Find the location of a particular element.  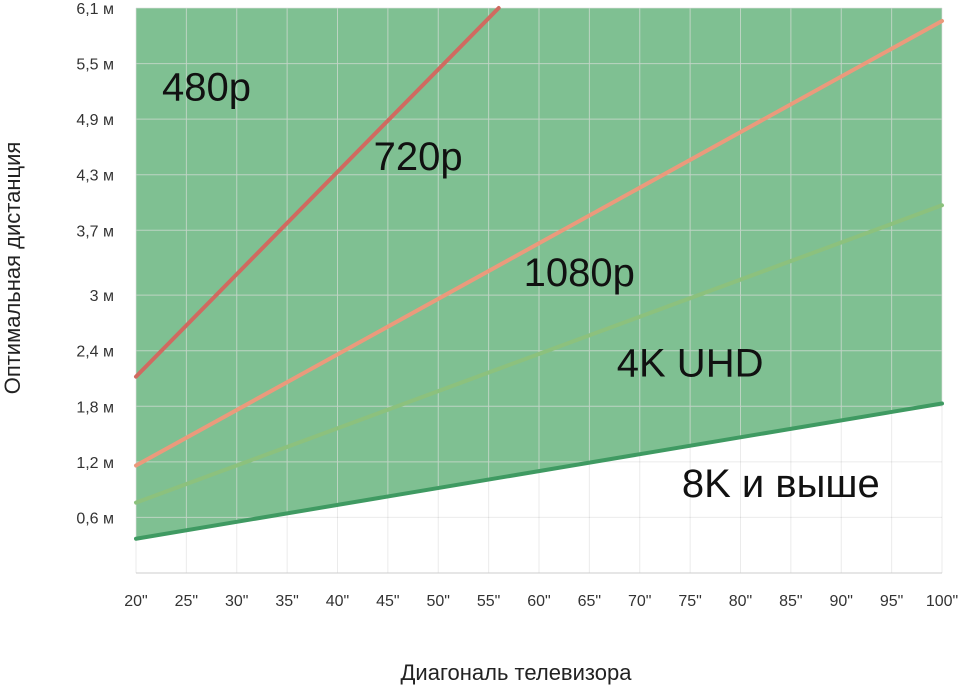

zone-label-4: 4K UHD is located at coordinates (690, 364).